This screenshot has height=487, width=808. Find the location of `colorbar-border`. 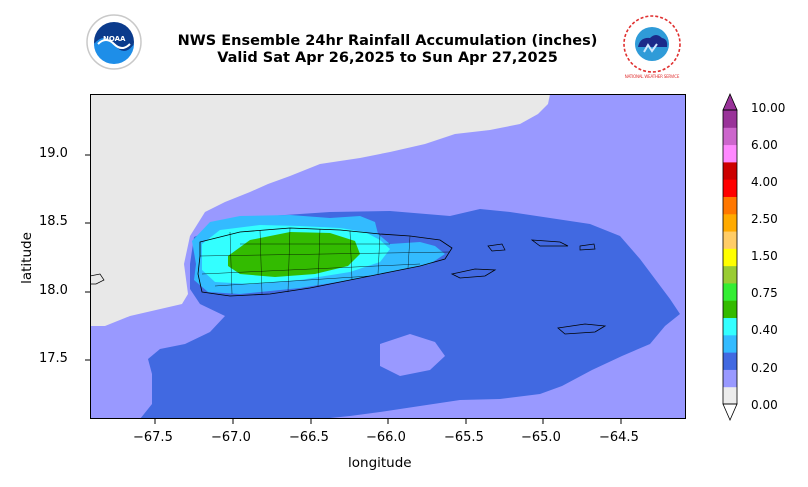

colorbar-border is located at coordinates (730, 257).